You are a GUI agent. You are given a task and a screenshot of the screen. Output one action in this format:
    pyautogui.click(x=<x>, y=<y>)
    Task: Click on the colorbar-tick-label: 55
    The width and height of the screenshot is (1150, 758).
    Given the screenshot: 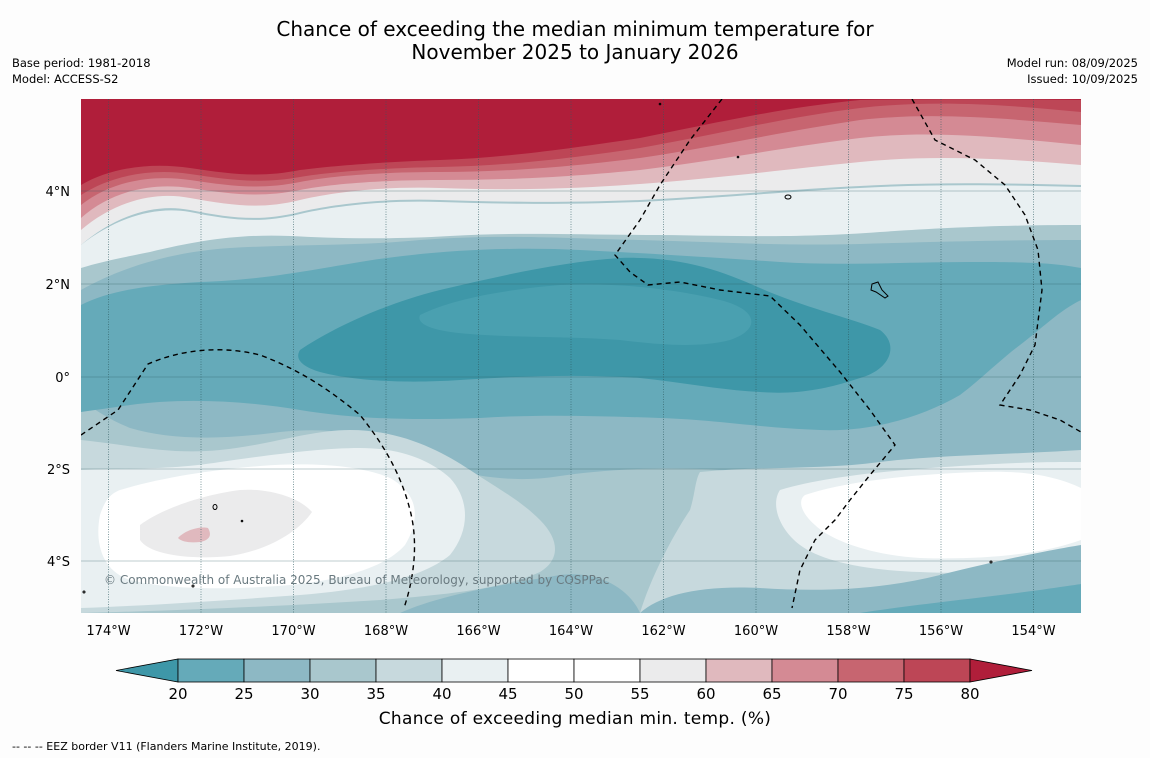 What is the action you would take?
    pyautogui.click(x=639, y=694)
    